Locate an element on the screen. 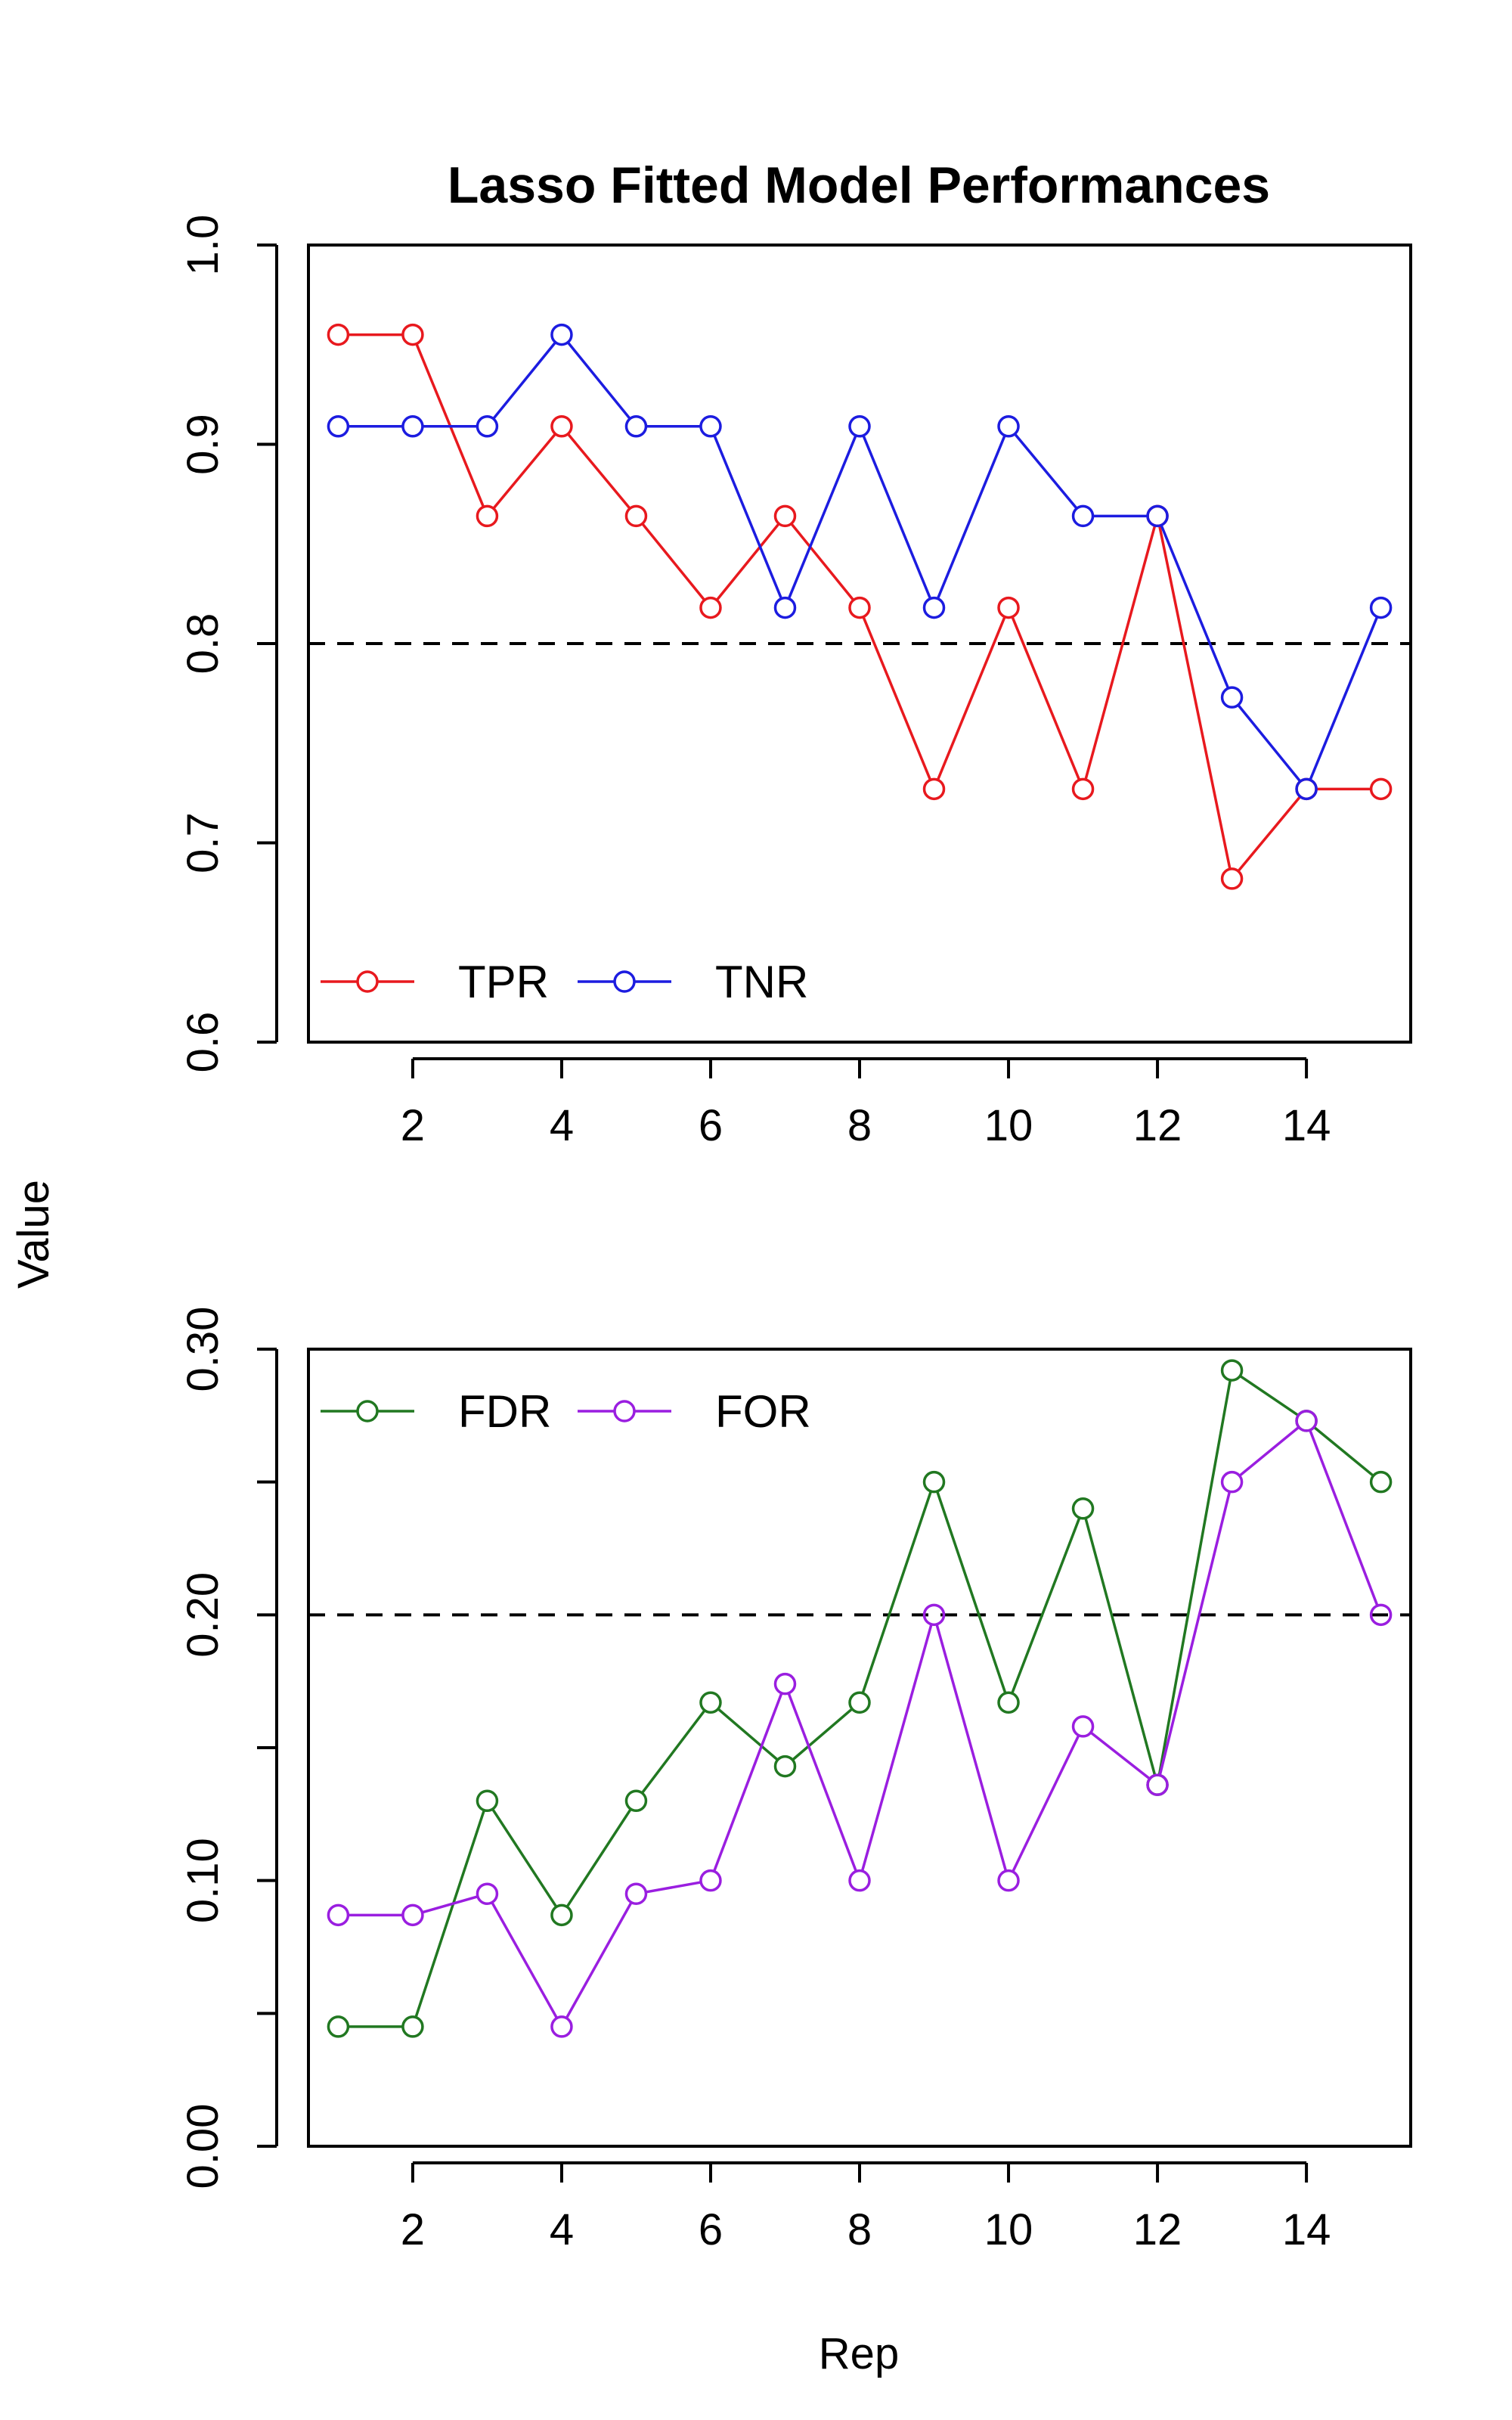  legend-tnr-label: TNR is located at coordinates (761, 982).